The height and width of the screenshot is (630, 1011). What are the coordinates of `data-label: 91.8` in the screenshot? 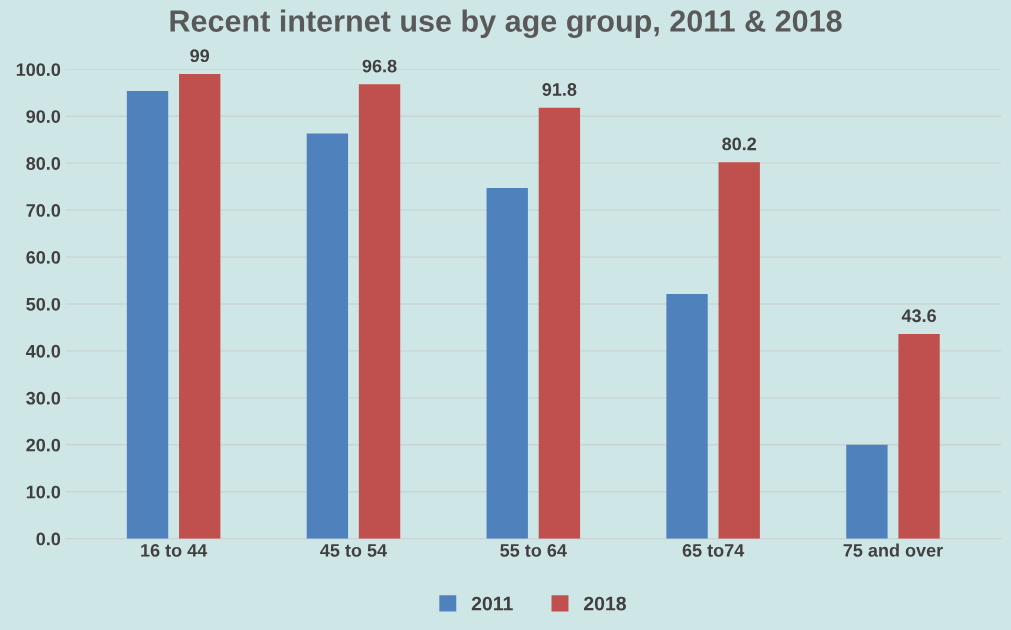 It's located at (559, 89).